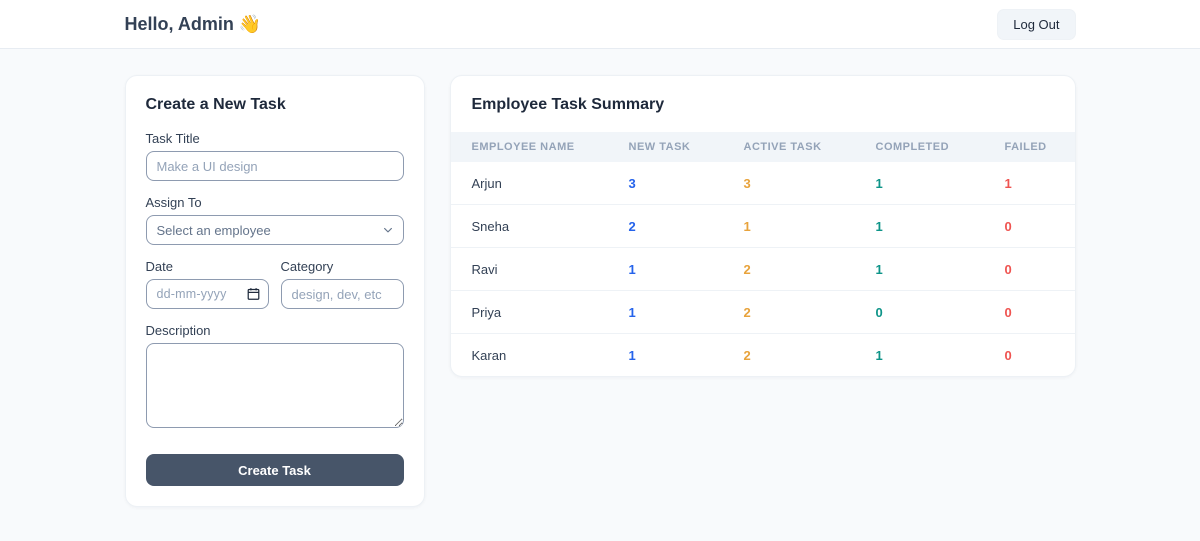 The image size is (1200, 541). What do you see at coordinates (809, 183) in the screenshot?
I see `active-task-cell: 3` at bounding box center [809, 183].